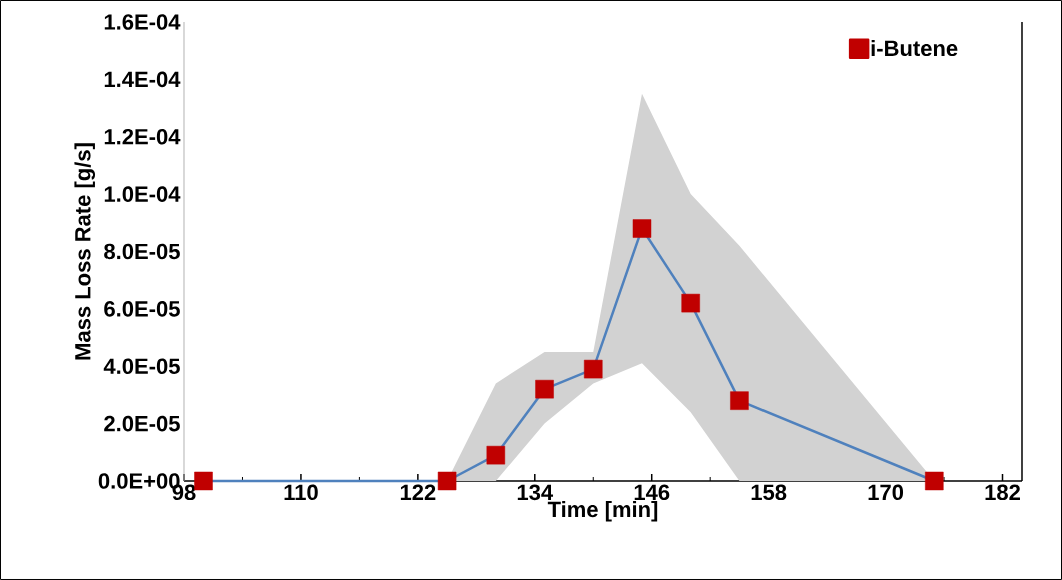 Image resolution: width=1062 pixels, height=580 pixels. What do you see at coordinates (914, 48) in the screenshot?
I see `legend-label: i-Butene` at bounding box center [914, 48].